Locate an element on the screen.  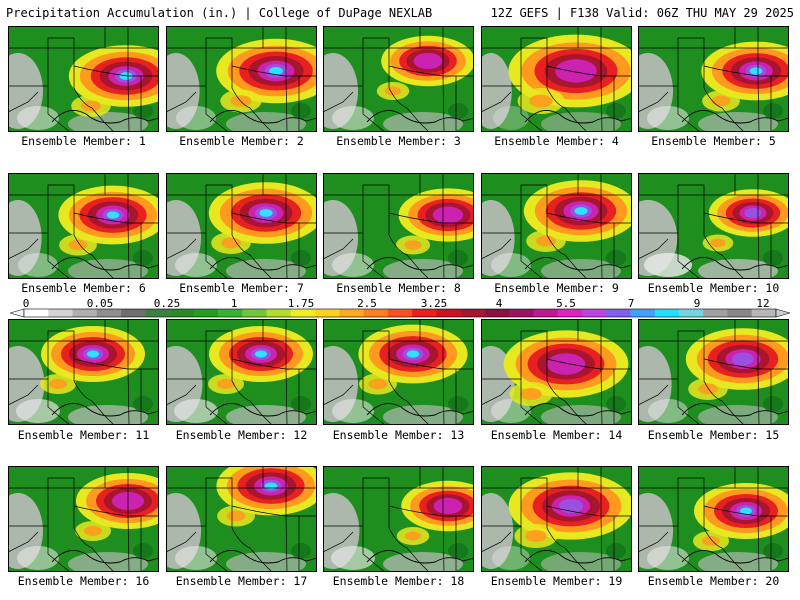
colorbar-tick-label: 1.75 is located at coordinates (301, 304).